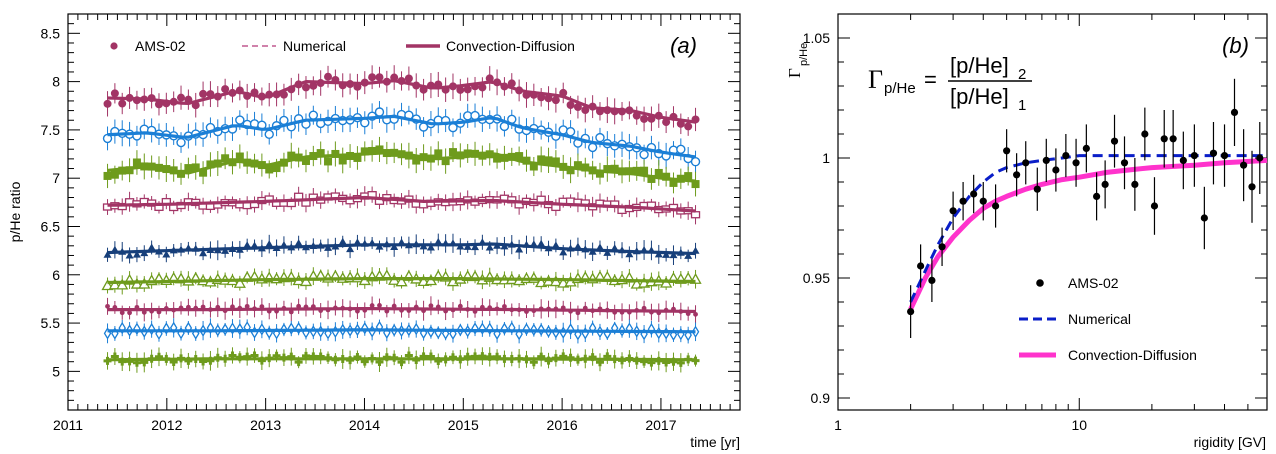  What do you see at coordinates (265, 425) in the screenshot?
I see `x-tick-label: 2013` at bounding box center [265, 425].